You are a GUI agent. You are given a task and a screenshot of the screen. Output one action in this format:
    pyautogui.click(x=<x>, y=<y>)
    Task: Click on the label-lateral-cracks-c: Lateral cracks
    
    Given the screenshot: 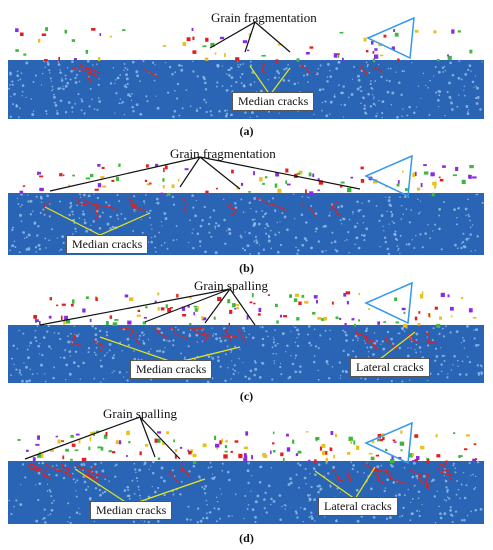 What is the action you would take?
    pyautogui.click(x=390, y=367)
    